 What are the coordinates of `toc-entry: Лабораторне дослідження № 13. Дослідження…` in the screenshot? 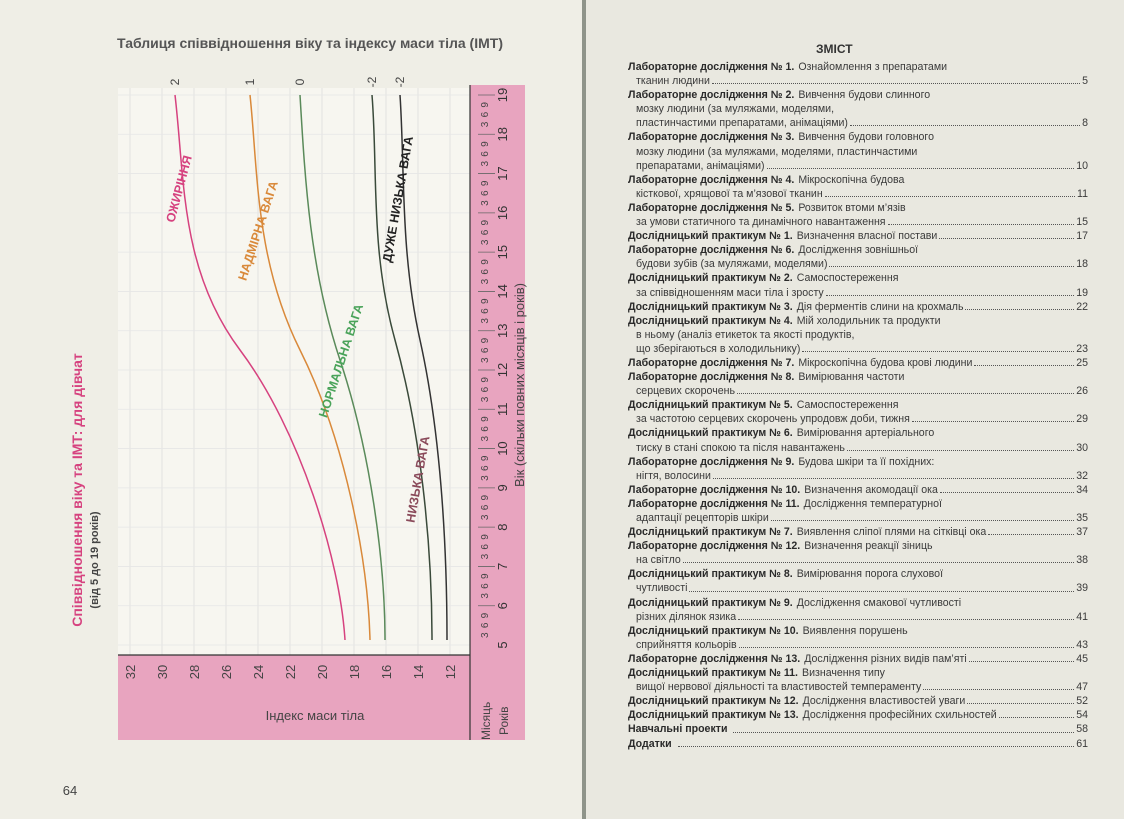 It's located at (858, 659).